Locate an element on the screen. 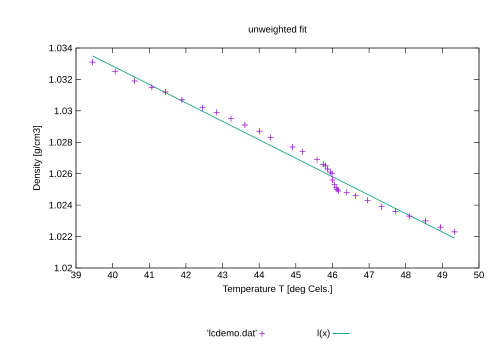 The width and height of the screenshot is (500, 350). chart-title: unweighted fit is located at coordinates (277, 30).